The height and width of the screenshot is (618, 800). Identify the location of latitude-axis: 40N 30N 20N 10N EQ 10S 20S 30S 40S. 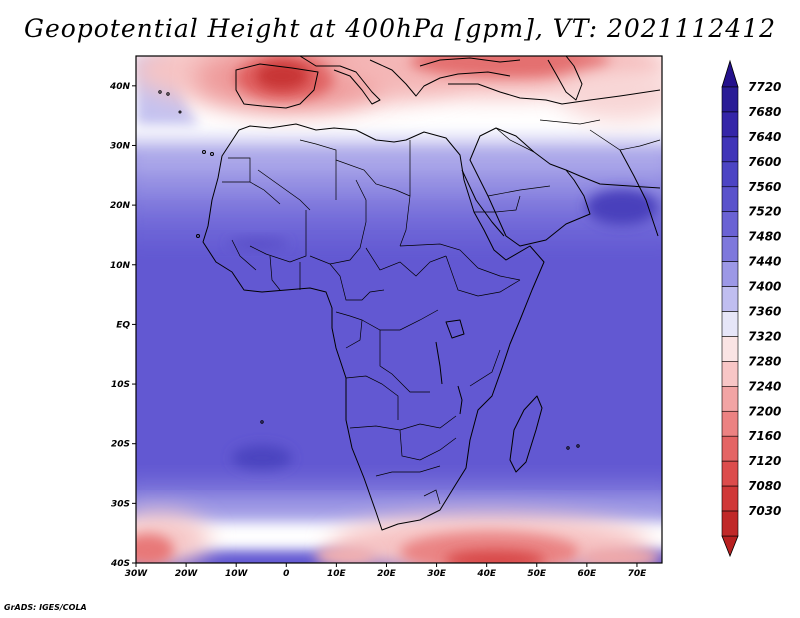
(122, 325).